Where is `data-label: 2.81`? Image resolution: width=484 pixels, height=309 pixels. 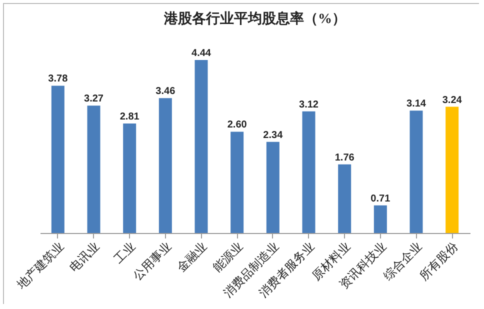
data-label: 2.81 is located at coordinates (130, 117).